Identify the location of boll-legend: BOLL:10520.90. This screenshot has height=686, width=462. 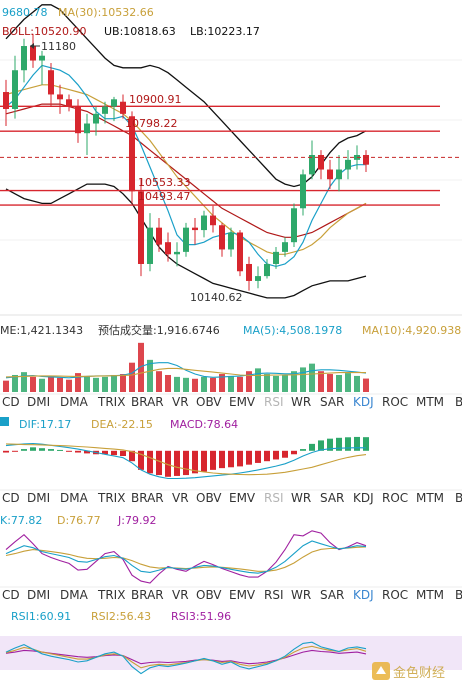
(44, 31).